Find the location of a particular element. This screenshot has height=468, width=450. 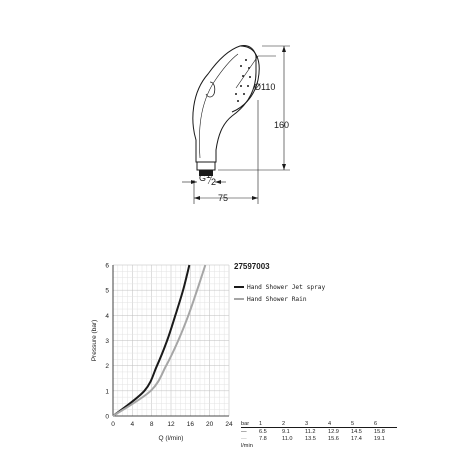

legend-label-rain: Hand Shower Rain is located at coordinates (277, 299).